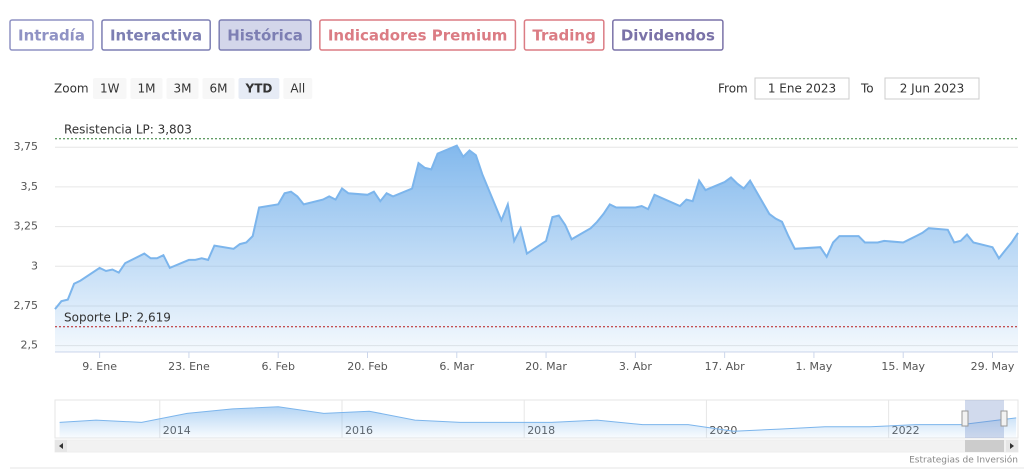 This screenshot has width=1034, height=473. I want to click on tab-label: Interactiva, so click(156, 36).